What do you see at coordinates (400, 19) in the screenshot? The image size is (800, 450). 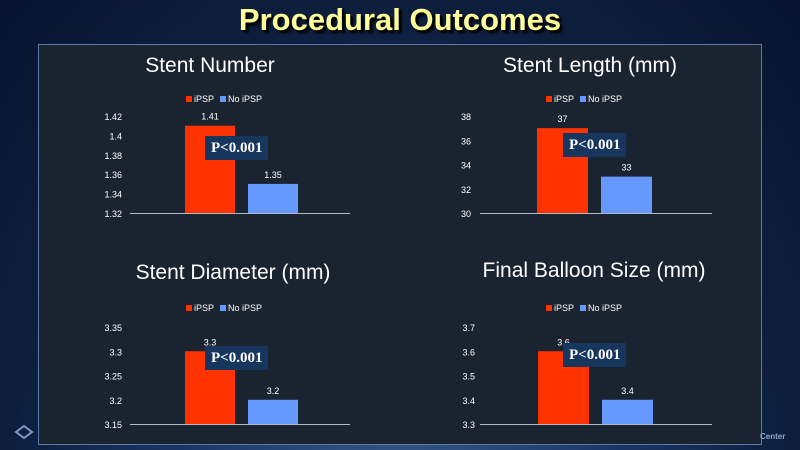 I see `slide-title: Procedural Outcomes` at bounding box center [400, 19].